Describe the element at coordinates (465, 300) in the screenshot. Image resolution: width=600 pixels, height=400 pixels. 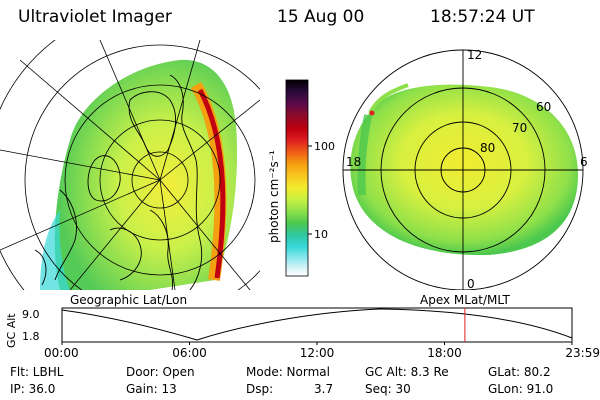
I see `right-panel-label: Apex MLat/MLT` at that location.